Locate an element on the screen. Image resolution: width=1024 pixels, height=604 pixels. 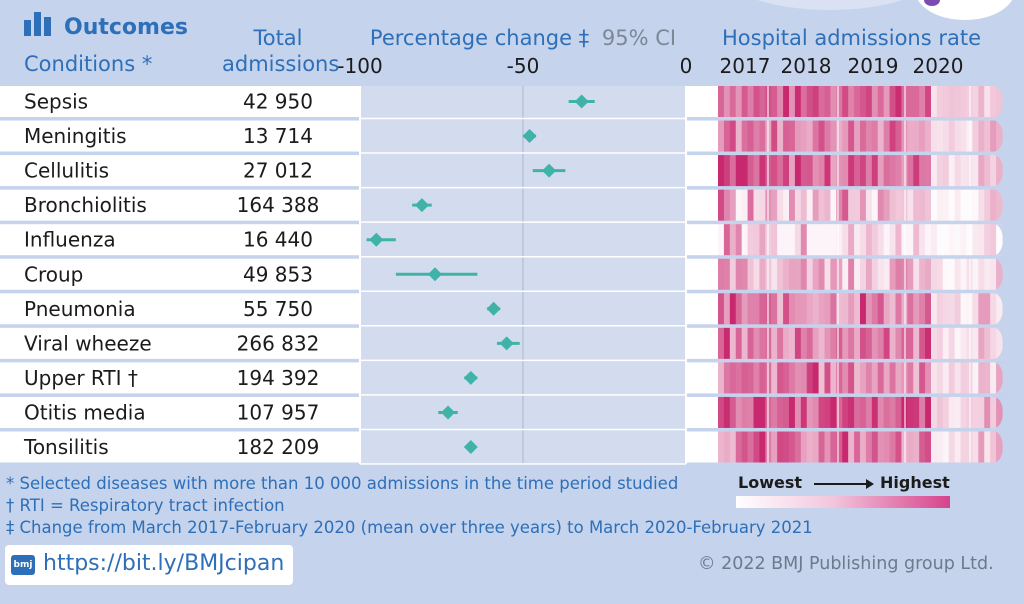
url-text: https://bit.ly/BMJcipan is located at coordinates (164, 563).